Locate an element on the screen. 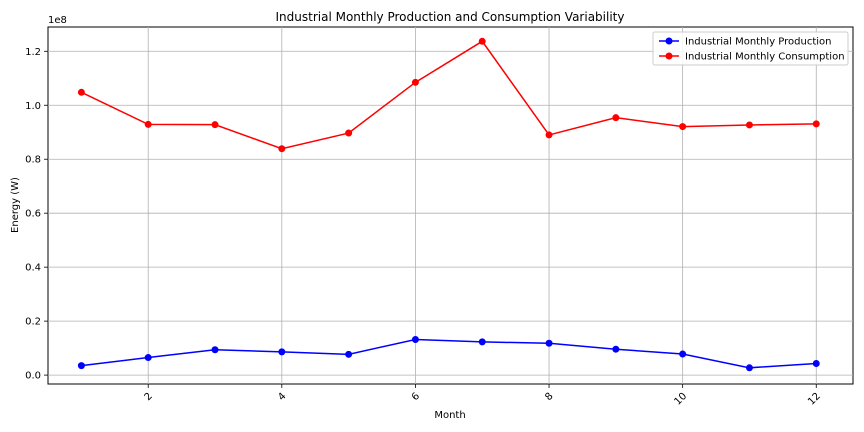  y-tick-label: 0.2 is located at coordinates (33, 322).